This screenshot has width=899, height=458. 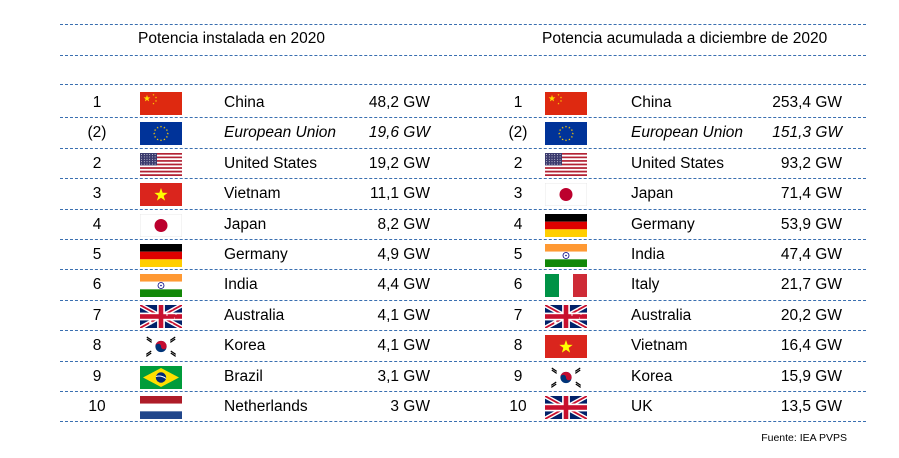 What do you see at coordinates (161, 407) in the screenshot?
I see `nl-flag-icon` at bounding box center [161, 407].